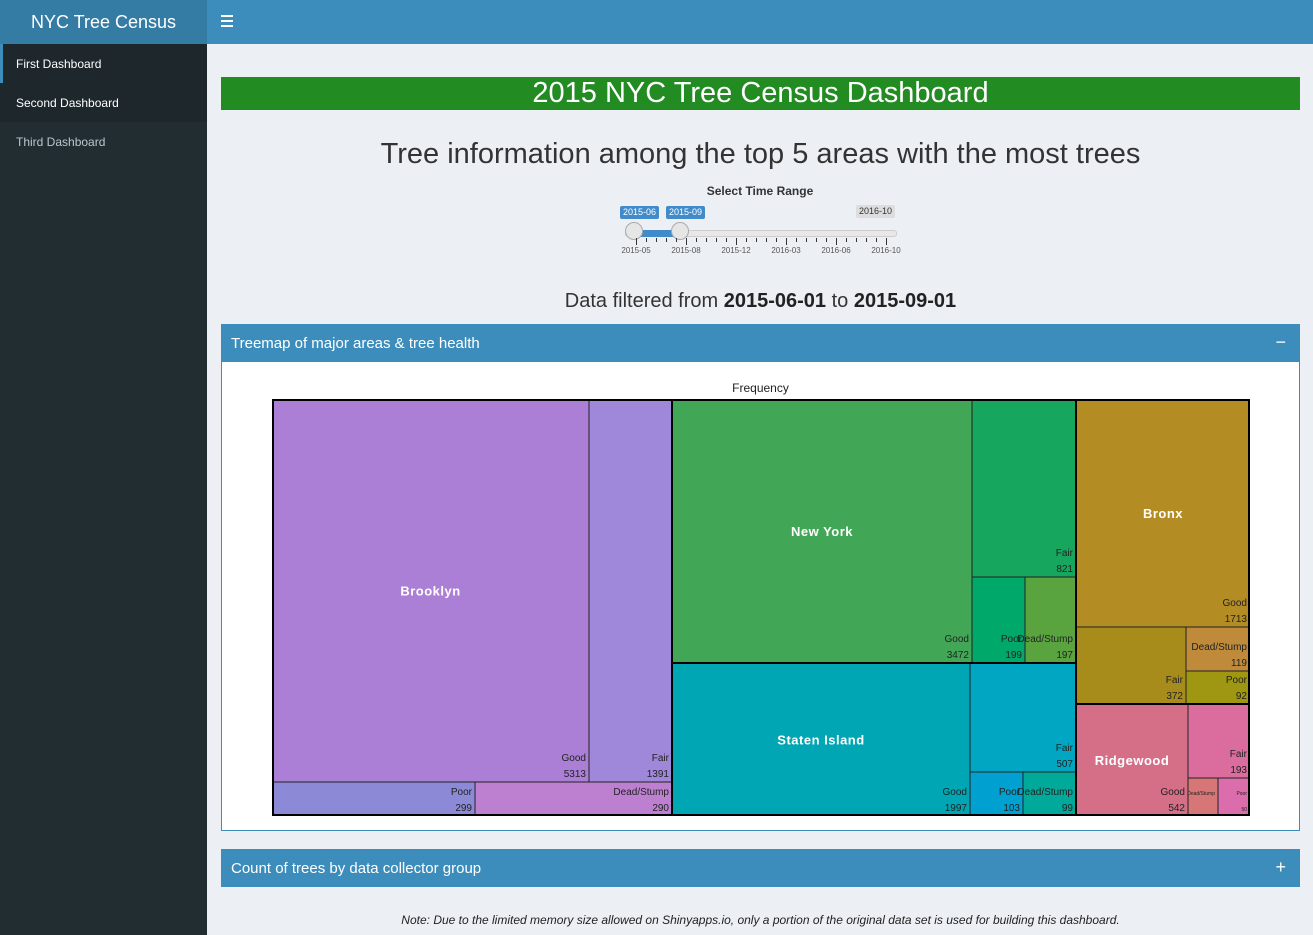  Describe the element at coordinates (786, 250) in the screenshot. I see `slider-tick-label: 2016-03` at that location.